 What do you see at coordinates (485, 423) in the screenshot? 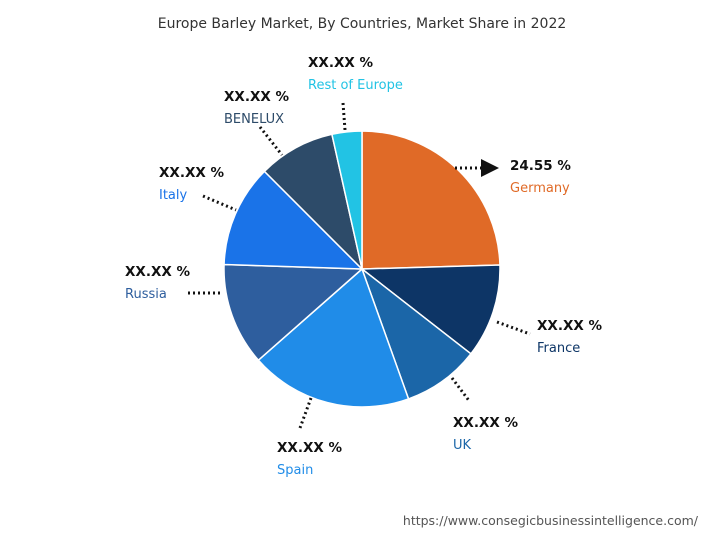
I see `value-label-uk: XX.XX %` at bounding box center [485, 423].